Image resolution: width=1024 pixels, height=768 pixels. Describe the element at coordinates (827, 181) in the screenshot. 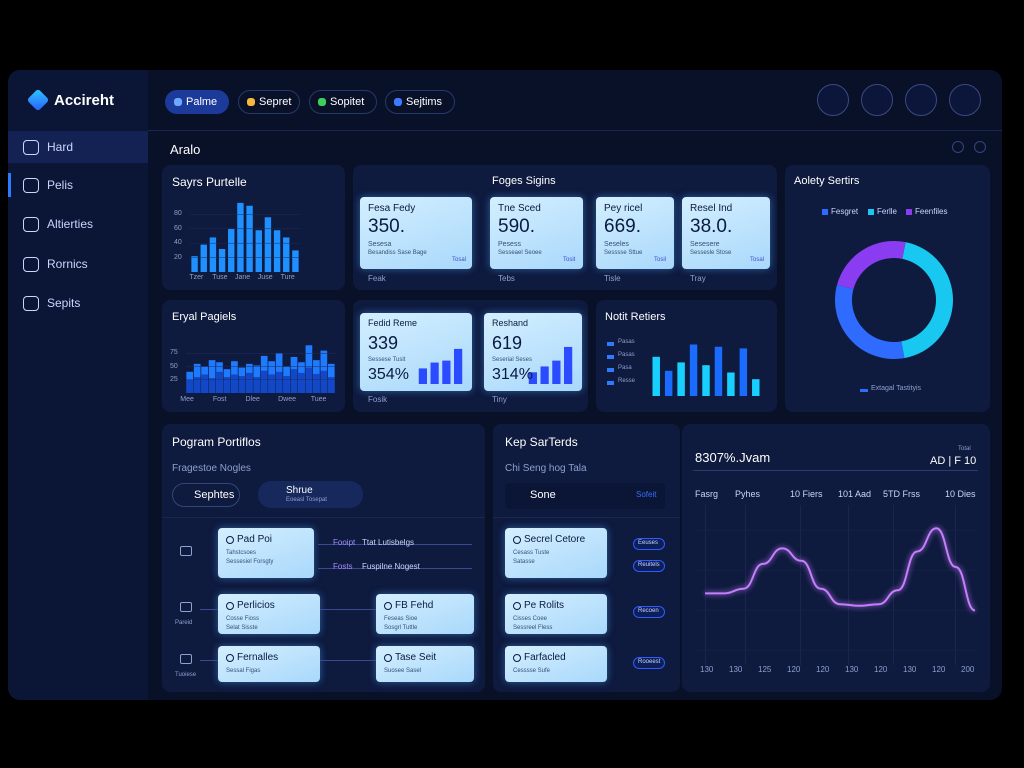

I see `panel-title: Aolety Sertirs` at that location.